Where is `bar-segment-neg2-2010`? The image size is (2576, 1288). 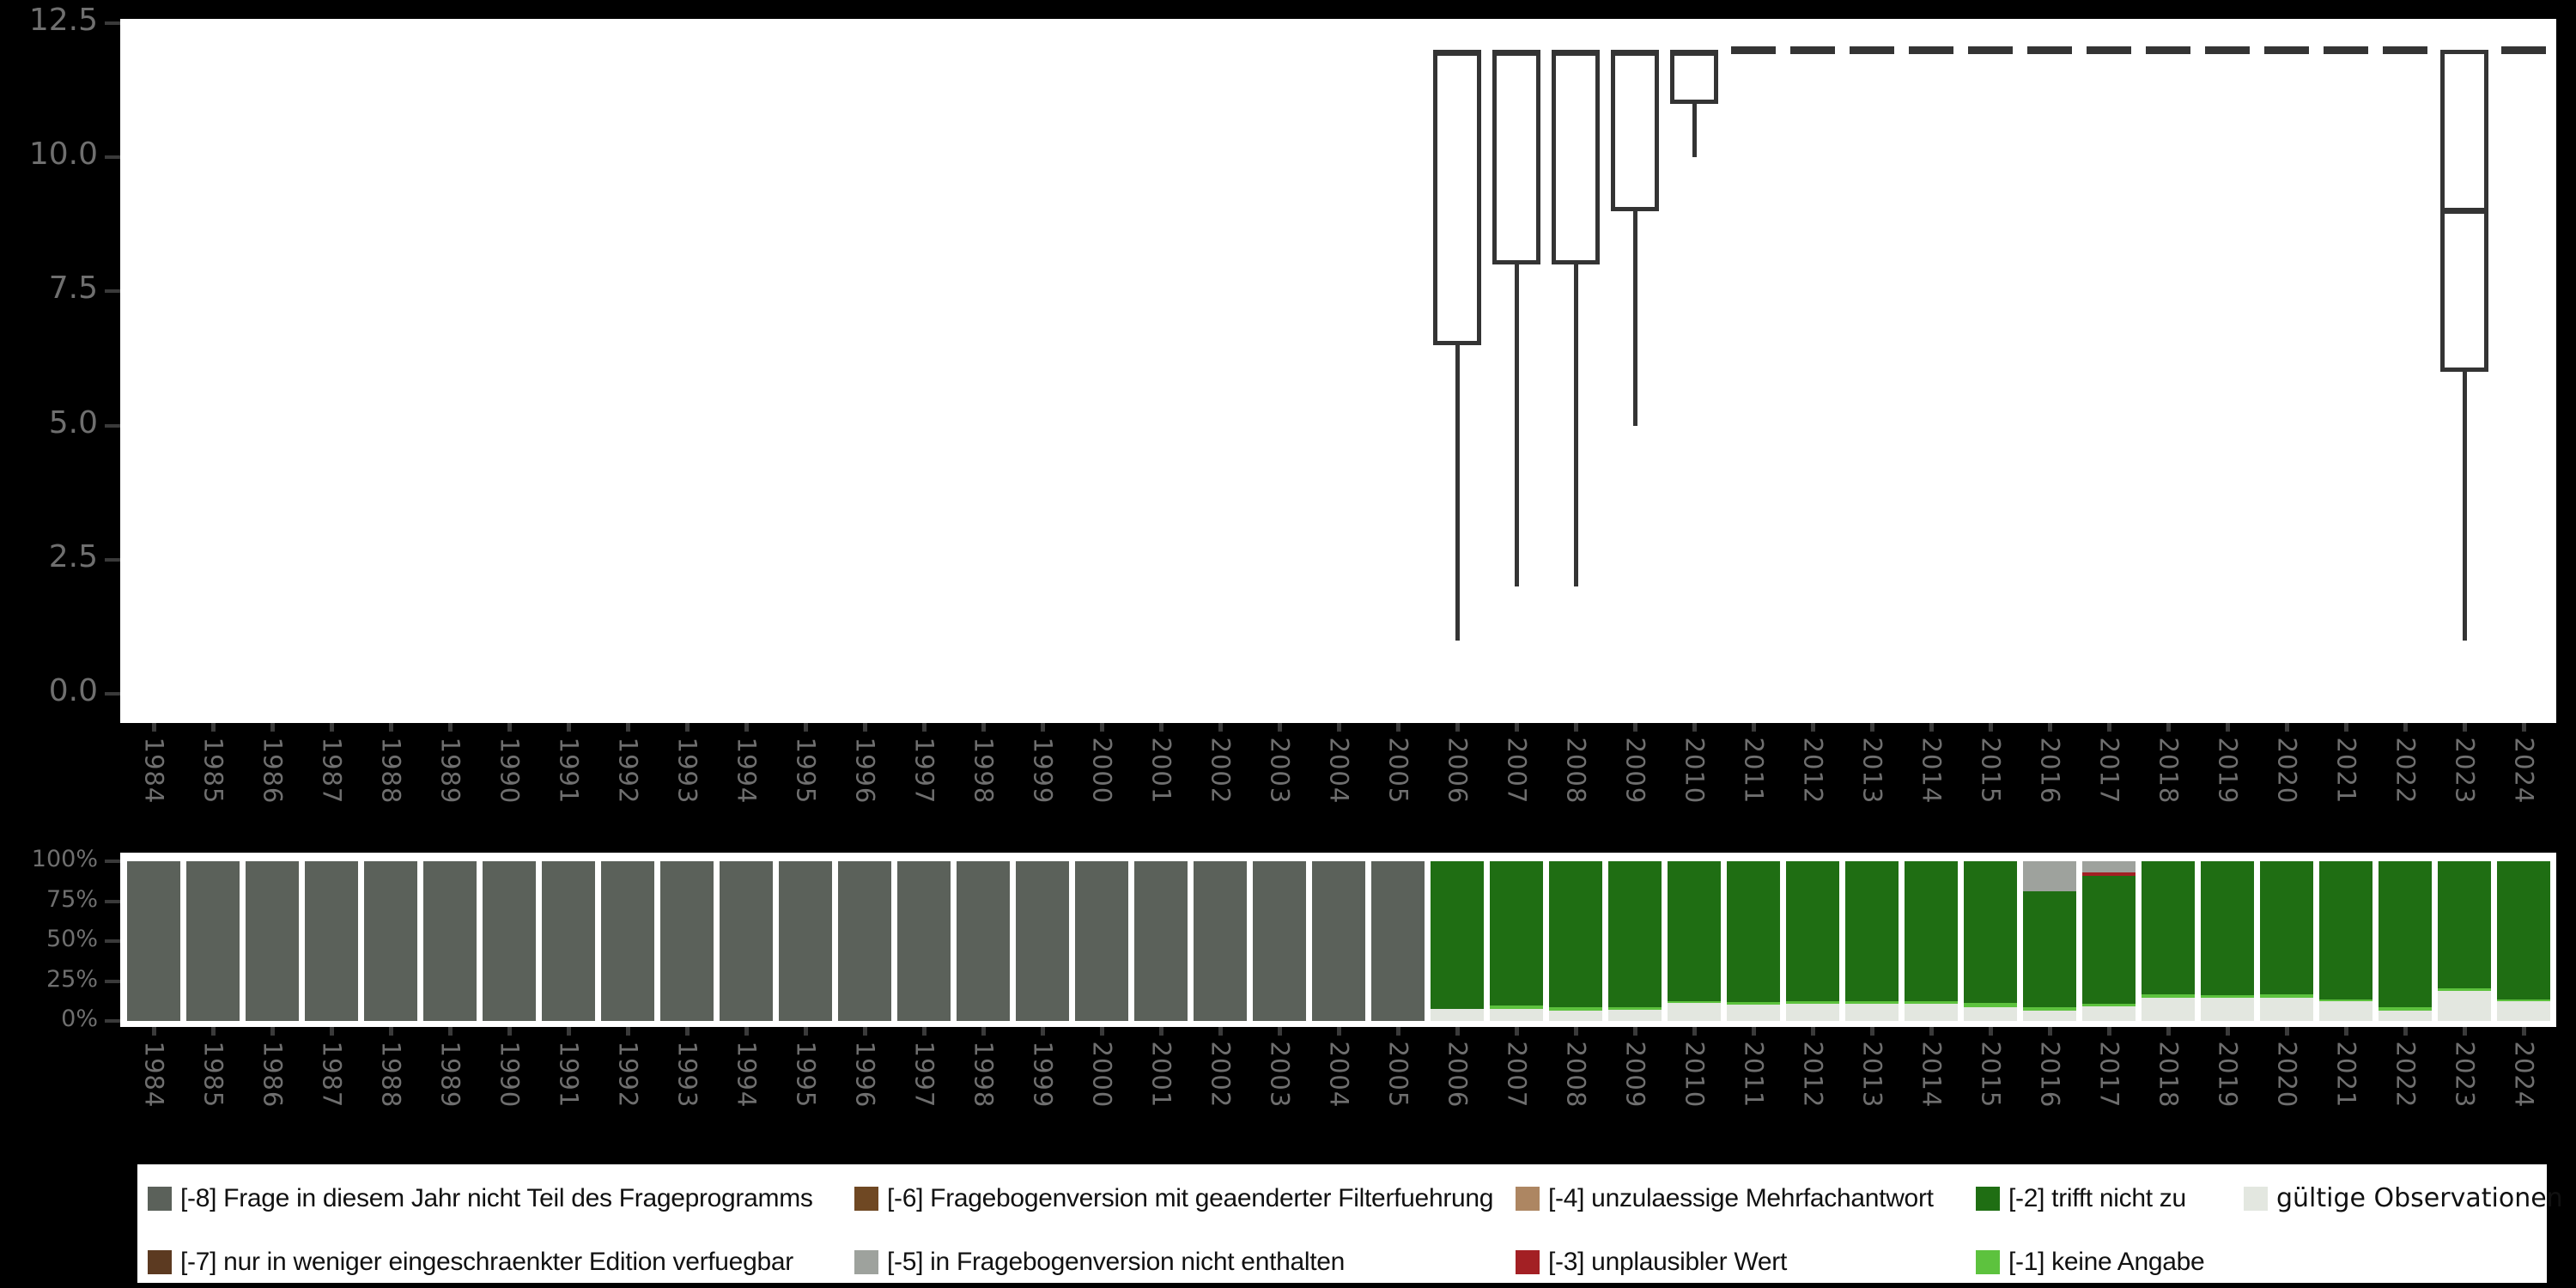 bar-segment-neg2-2010 is located at coordinates (1694, 931).